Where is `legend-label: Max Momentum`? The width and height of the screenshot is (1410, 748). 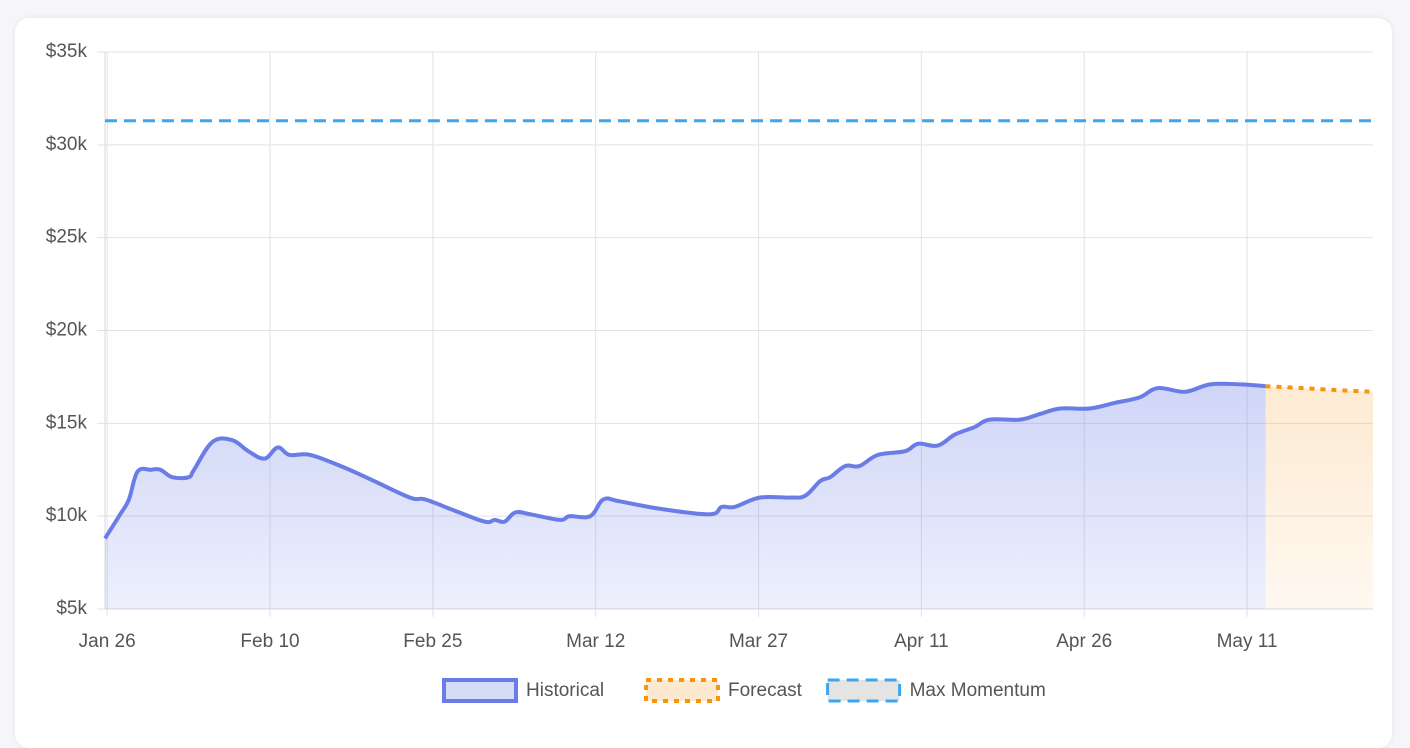
legend-label: Max Momentum is located at coordinates (978, 690).